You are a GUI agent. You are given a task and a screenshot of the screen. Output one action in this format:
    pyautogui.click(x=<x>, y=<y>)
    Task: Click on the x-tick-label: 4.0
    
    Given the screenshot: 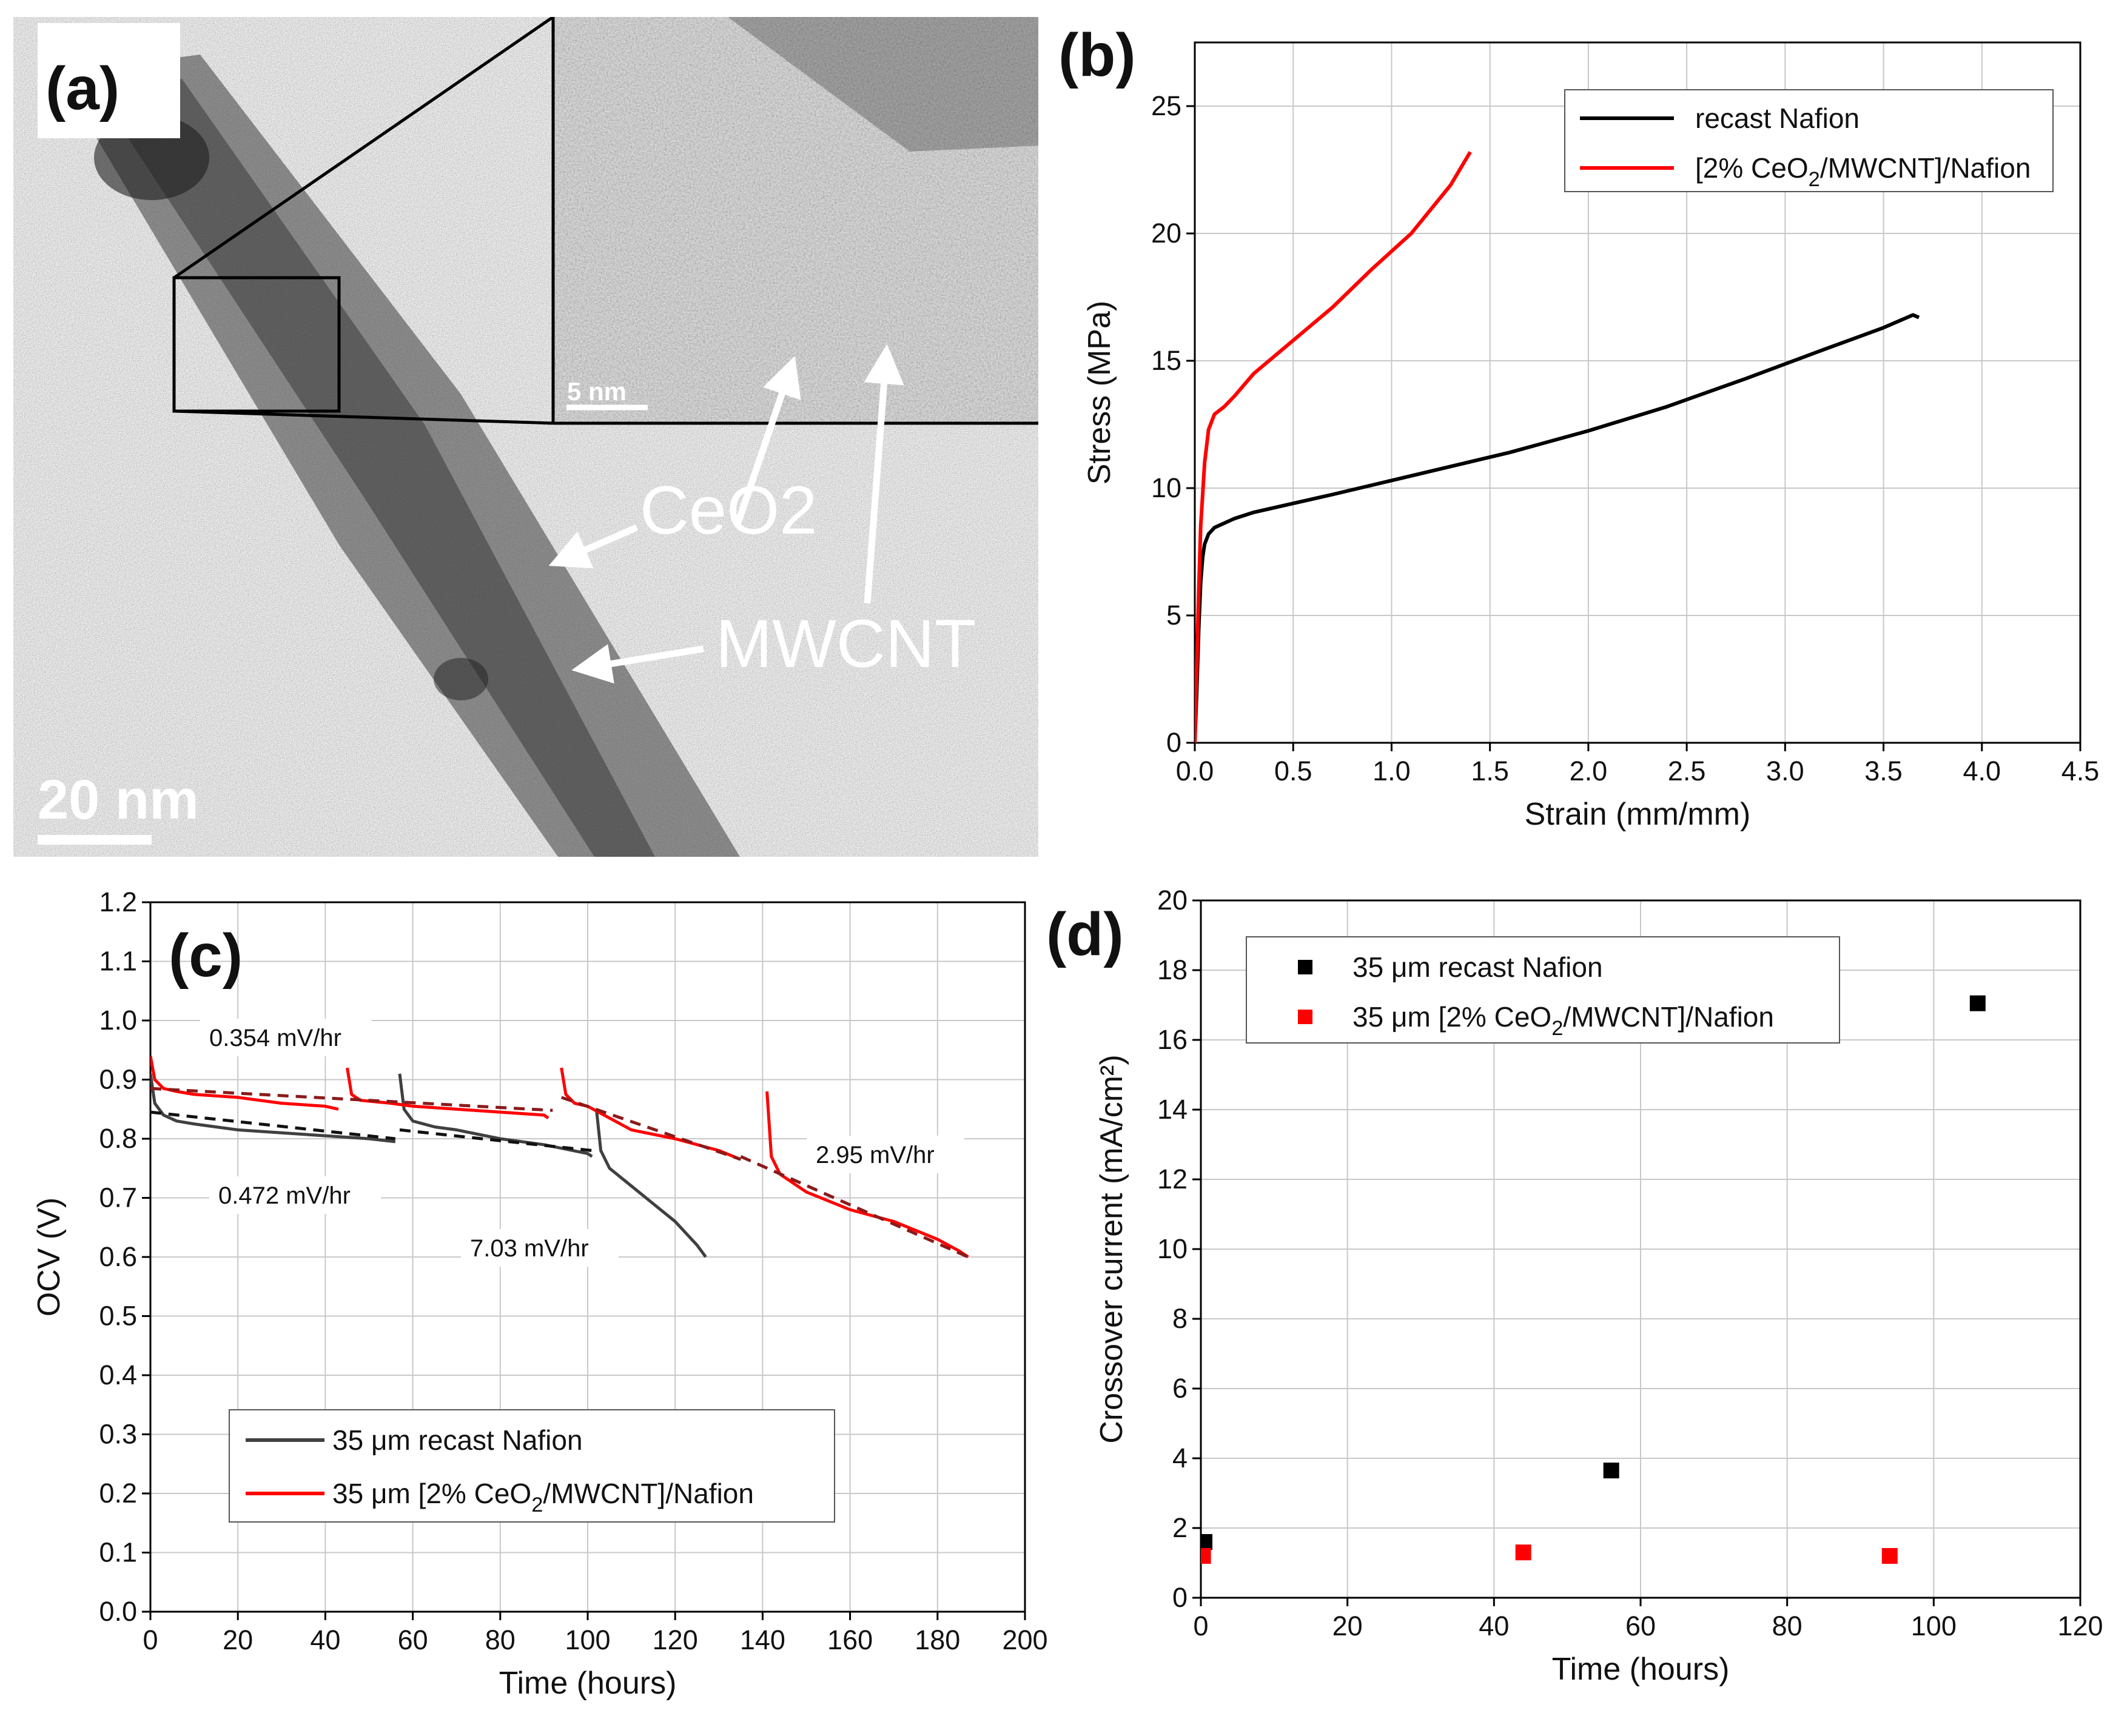 What is the action you would take?
    pyautogui.click(x=1982, y=771)
    